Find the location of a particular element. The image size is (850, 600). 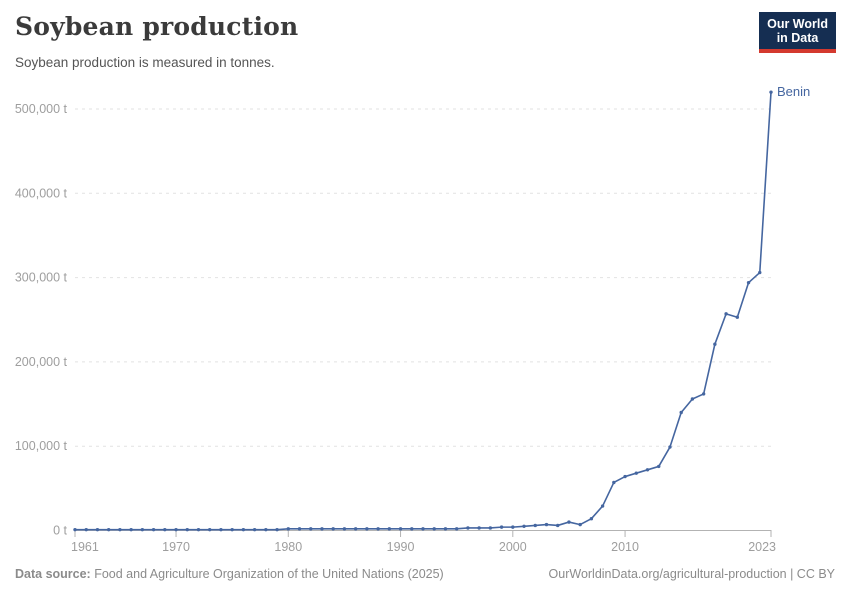

y-tick-label: 500,000 t is located at coordinates (41, 109).